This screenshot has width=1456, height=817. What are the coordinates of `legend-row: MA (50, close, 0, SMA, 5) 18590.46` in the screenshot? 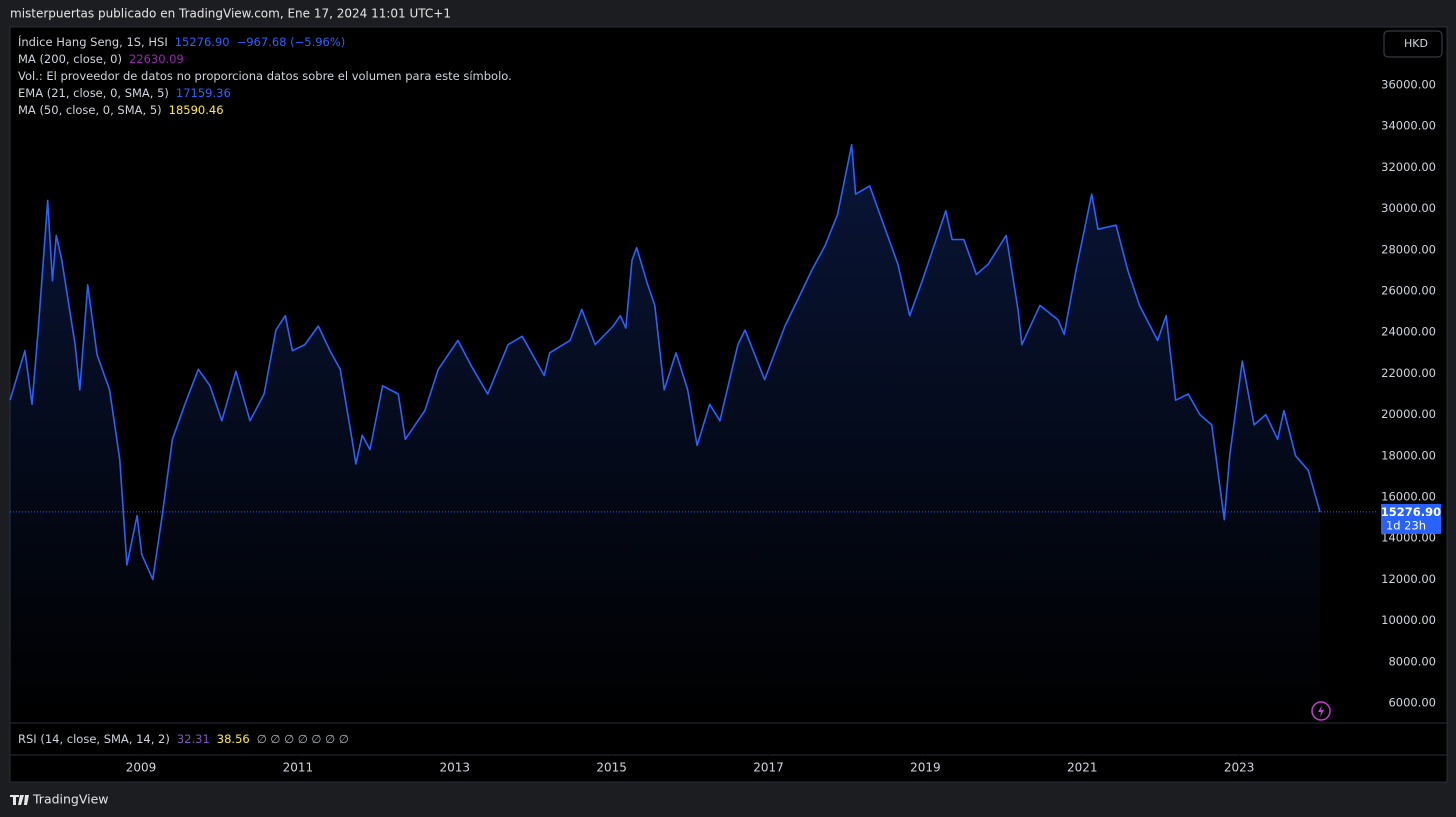 It's located at (121, 110).